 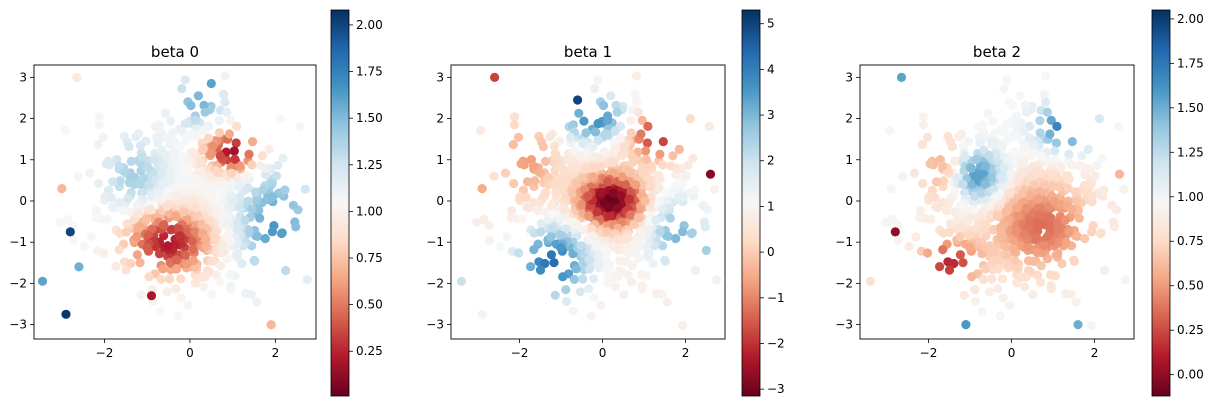 I want to click on subplot-title: beta 2, so click(x=997, y=52).